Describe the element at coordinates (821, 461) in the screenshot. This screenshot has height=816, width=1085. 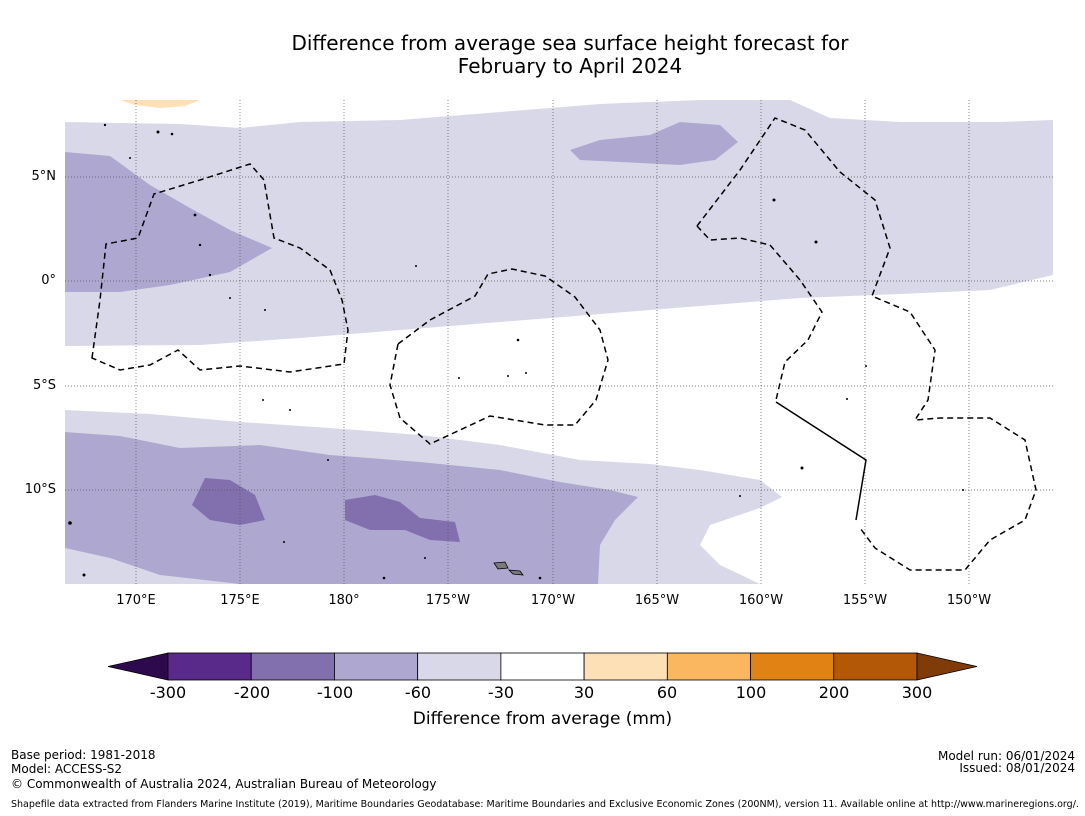
I see `eez-solid-boundary` at that location.